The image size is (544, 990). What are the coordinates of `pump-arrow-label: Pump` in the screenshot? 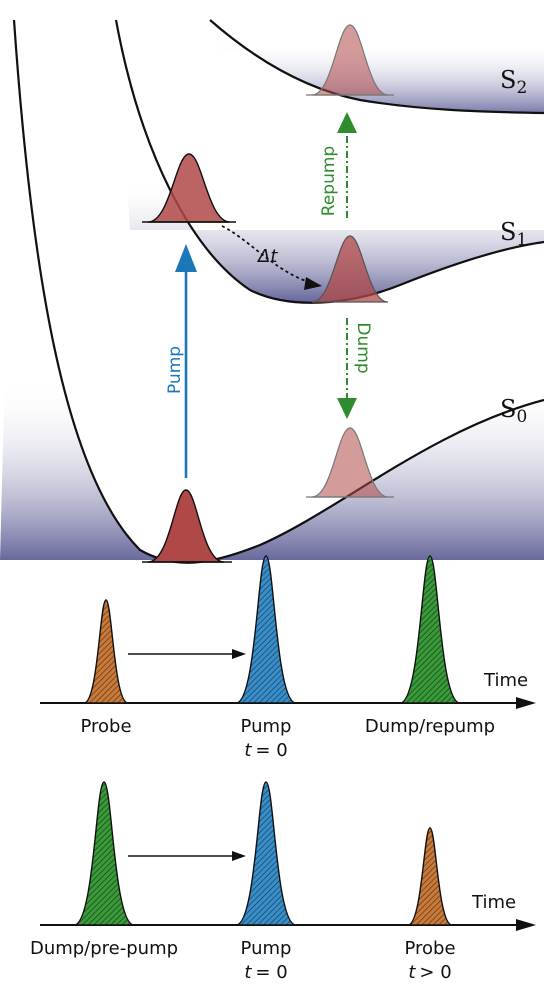 It's located at (175, 370).